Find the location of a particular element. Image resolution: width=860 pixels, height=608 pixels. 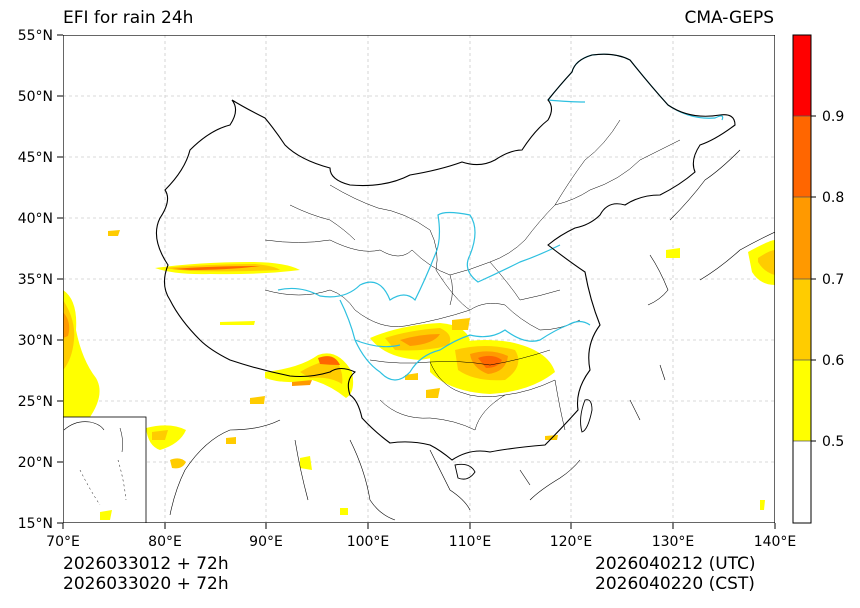

model-name: CMA-GEPS is located at coordinates (729, 18).